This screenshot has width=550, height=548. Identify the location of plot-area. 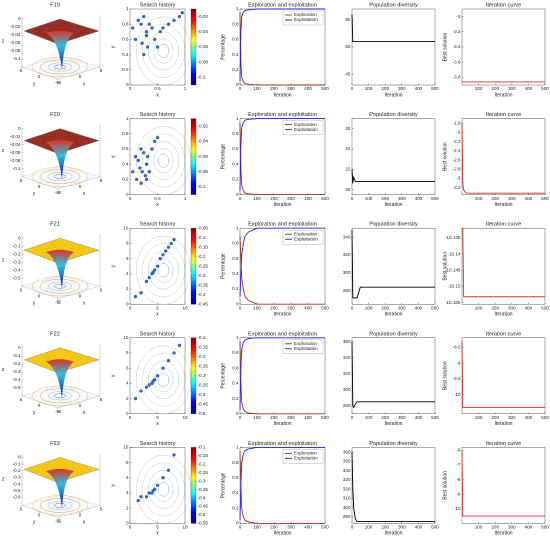
(157, 485).